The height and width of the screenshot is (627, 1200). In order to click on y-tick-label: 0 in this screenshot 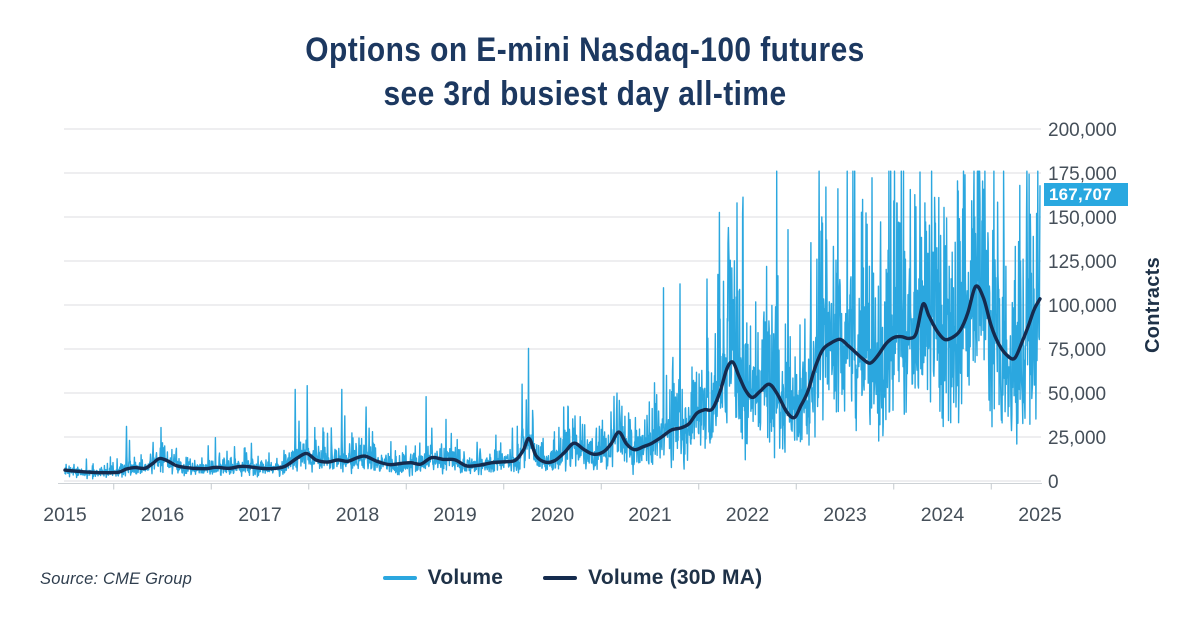, I will do `click(1053, 482)`.